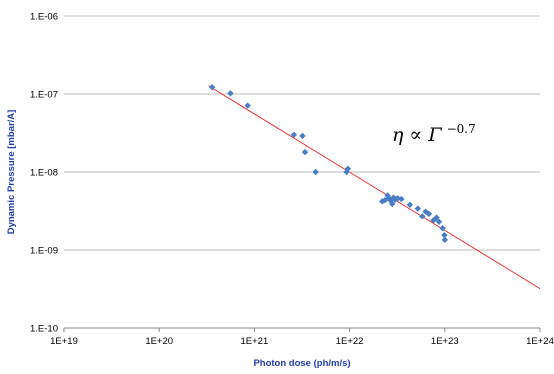 This screenshot has width=554, height=374. Describe the element at coordinates (302, 329) in the screenshot. I see `axes` at that location.